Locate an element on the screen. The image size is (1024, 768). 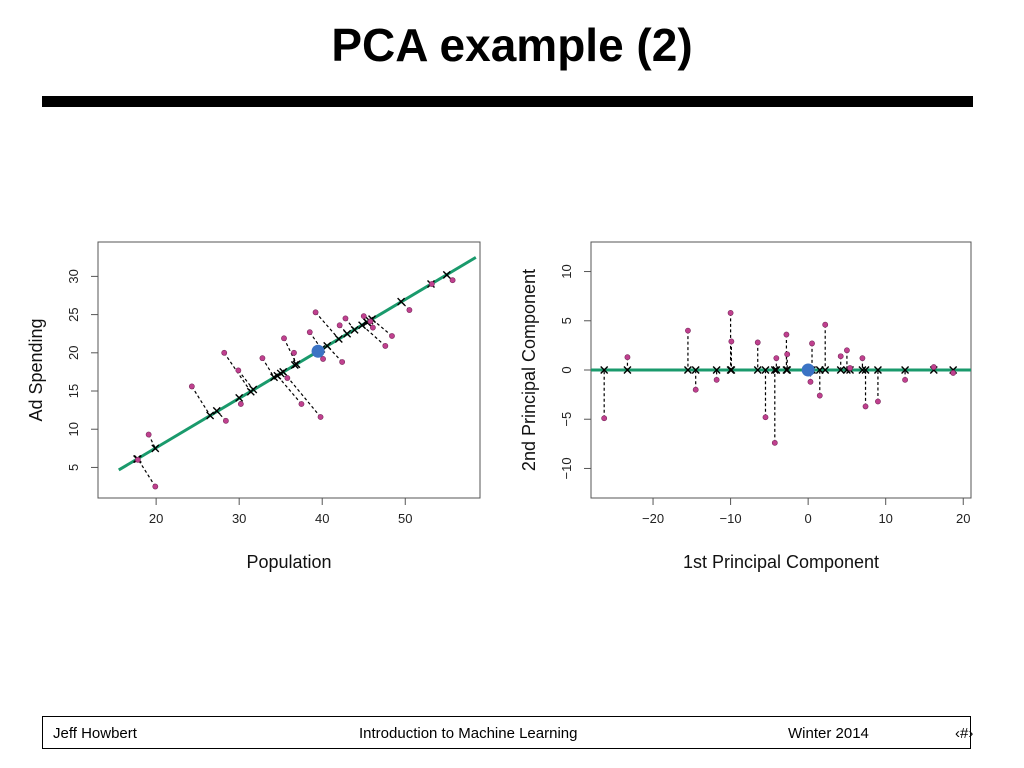
footer-author: Jeff Howbert is located at coordinates (95, 733).